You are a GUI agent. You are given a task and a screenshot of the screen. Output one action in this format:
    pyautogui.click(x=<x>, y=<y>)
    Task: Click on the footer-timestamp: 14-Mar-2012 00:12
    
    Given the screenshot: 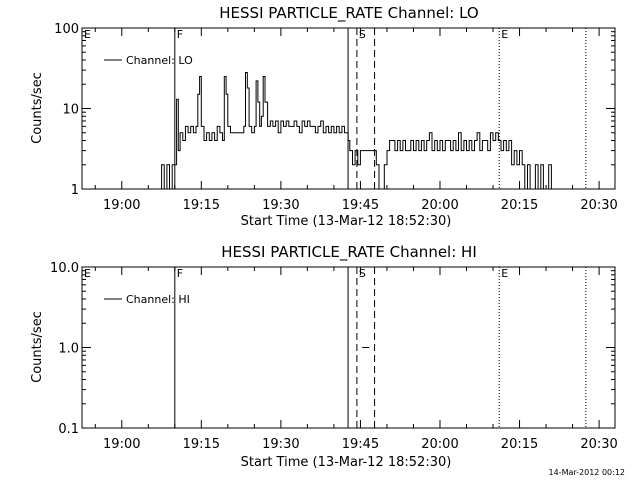 What is the action you would take?
    pyautogui.click(x=587, y=472)
    